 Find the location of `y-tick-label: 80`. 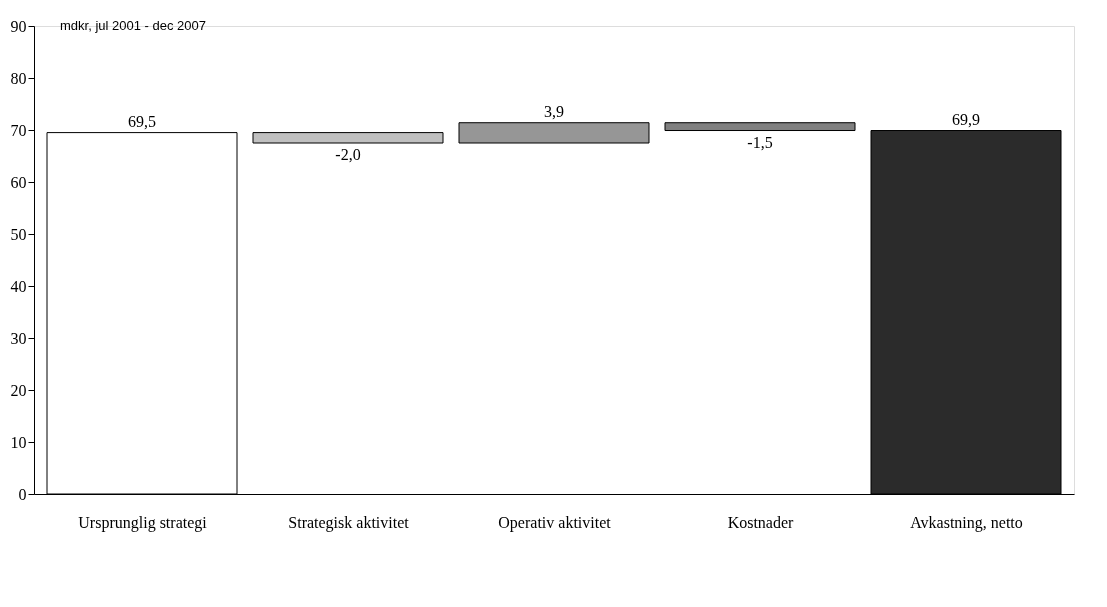

y-tick-label: 80 is located at coordinates (18, 78).